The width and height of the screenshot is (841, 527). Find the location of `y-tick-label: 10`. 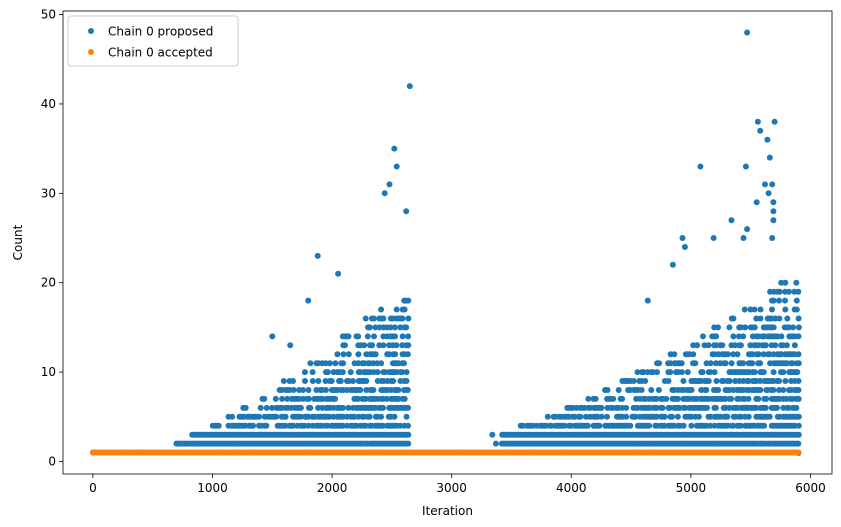

y-tick-label: 10 is located at coordinates (48, 372).